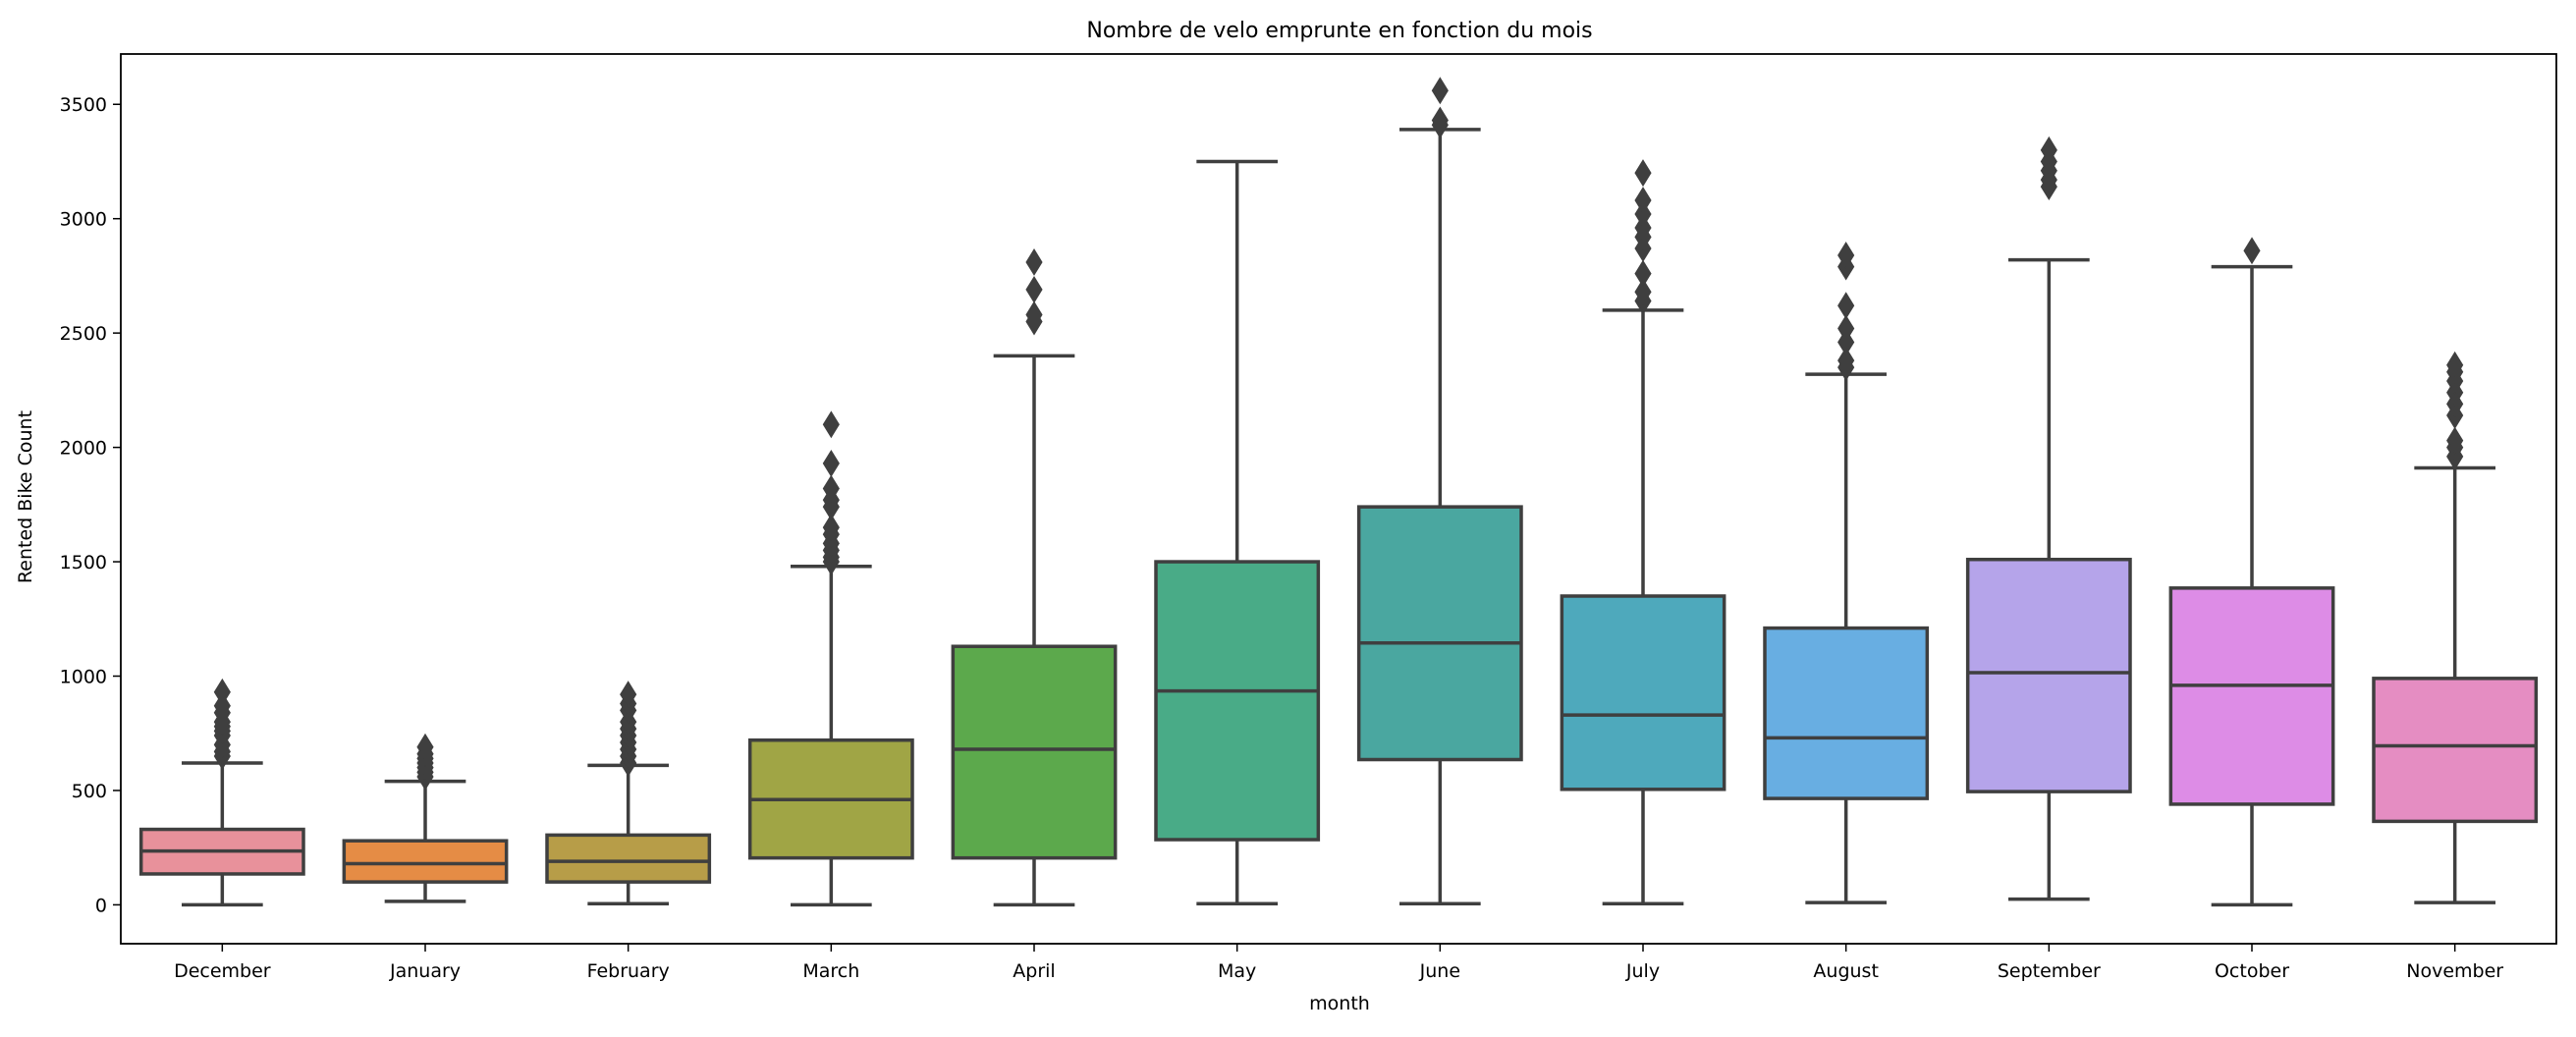  I want to click on box-may, so click(1237, 701).